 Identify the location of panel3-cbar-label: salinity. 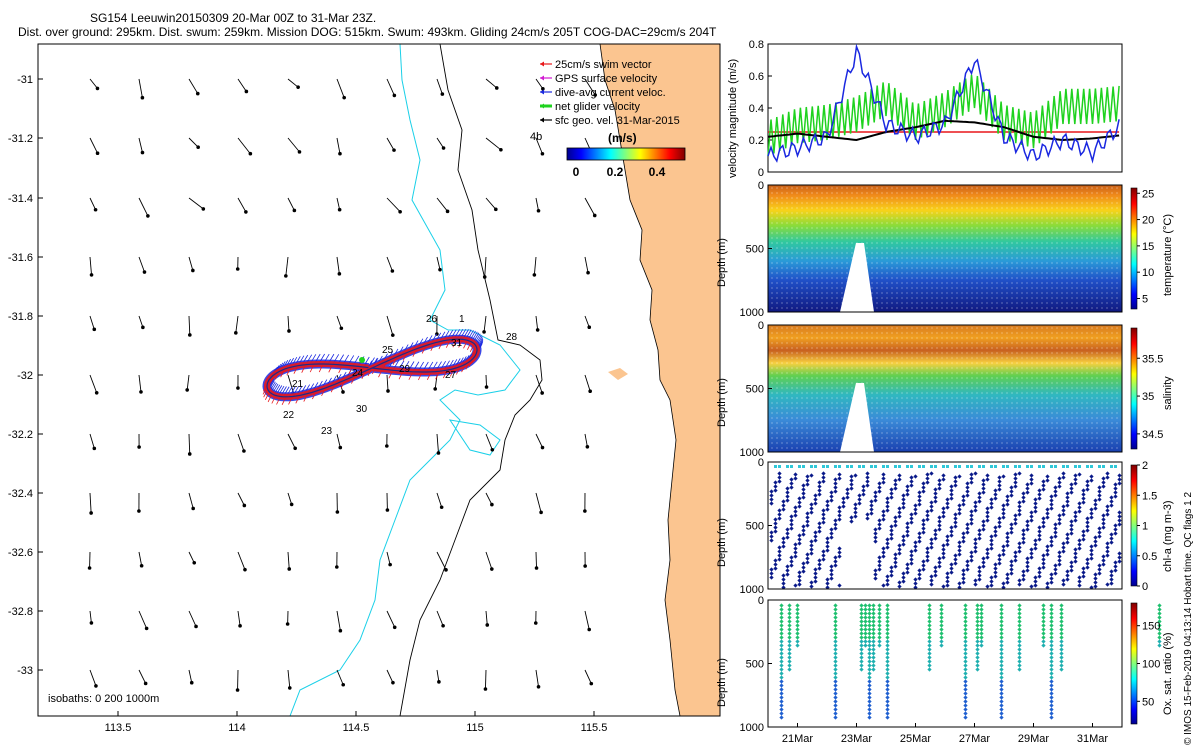
(1168, 393).